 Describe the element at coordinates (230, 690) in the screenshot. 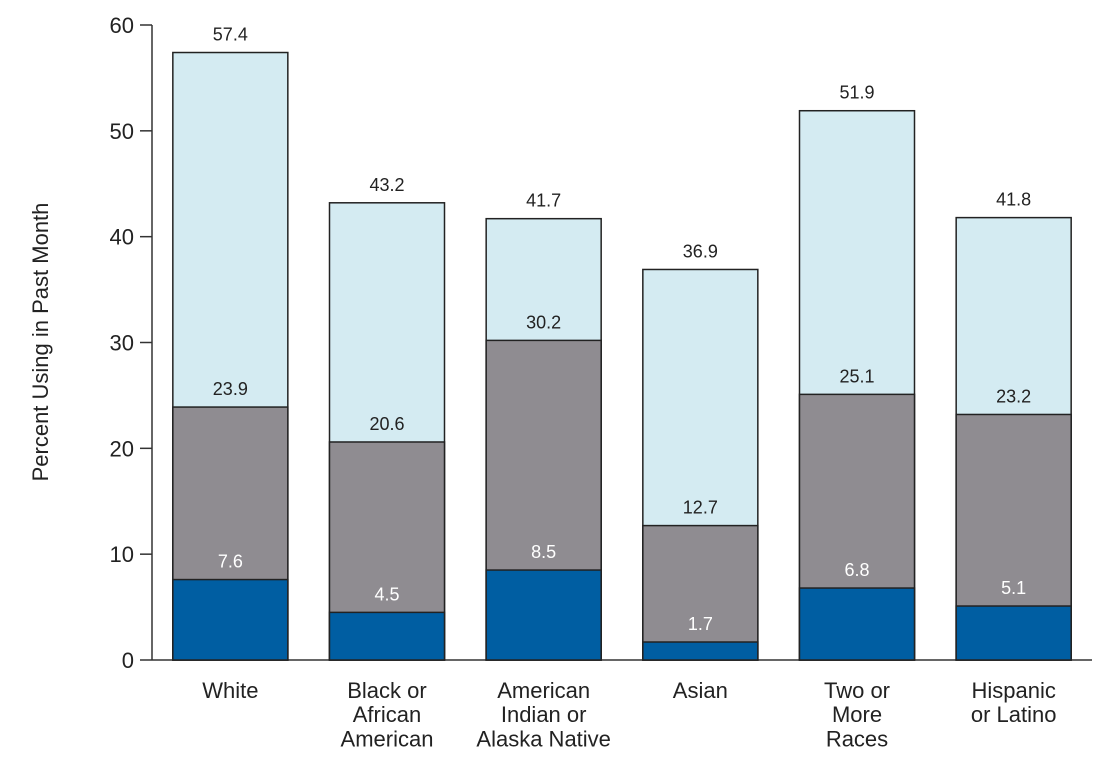

I see `x-tick-label: White` at that location.